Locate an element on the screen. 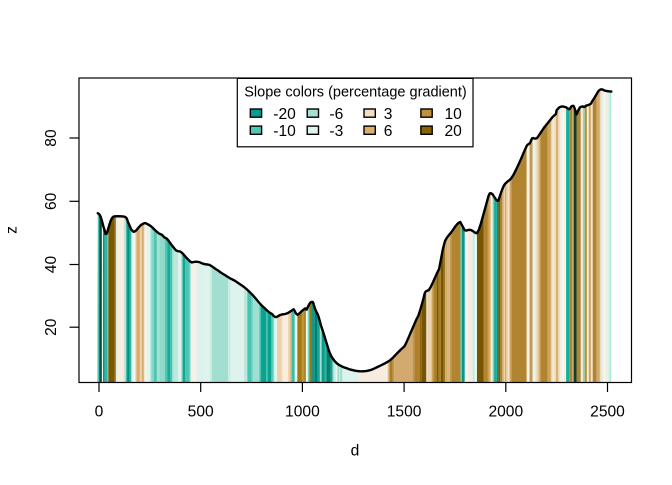 The image size is (672, 485). svg-text: 2000 is located at coordinates (505, 412).